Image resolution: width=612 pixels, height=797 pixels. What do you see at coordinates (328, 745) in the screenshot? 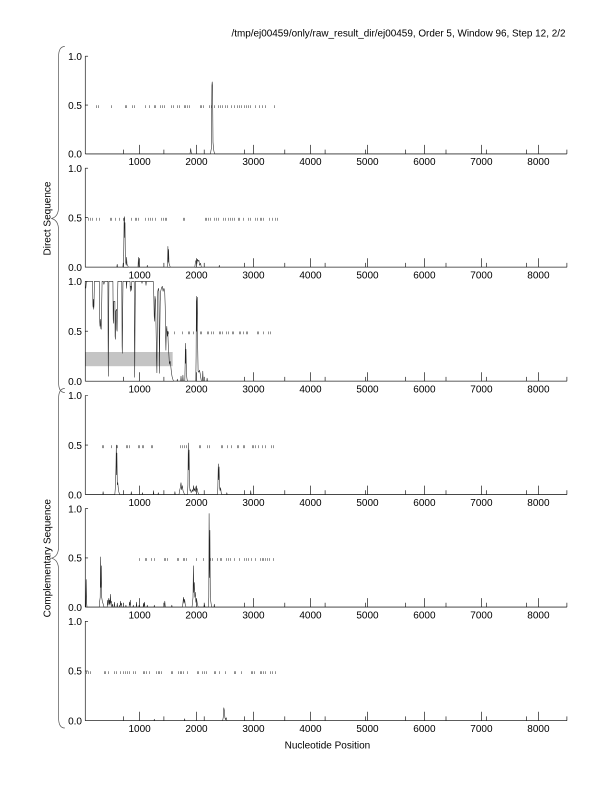
I see `svg-text: Nucleotide Position` at bounding box center [328, 745].